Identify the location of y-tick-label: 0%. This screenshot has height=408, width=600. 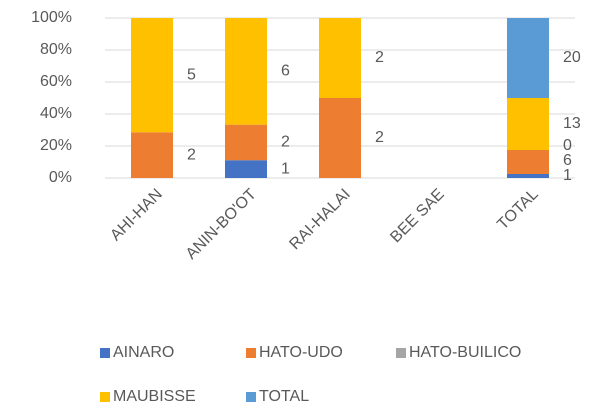
(60, 177).